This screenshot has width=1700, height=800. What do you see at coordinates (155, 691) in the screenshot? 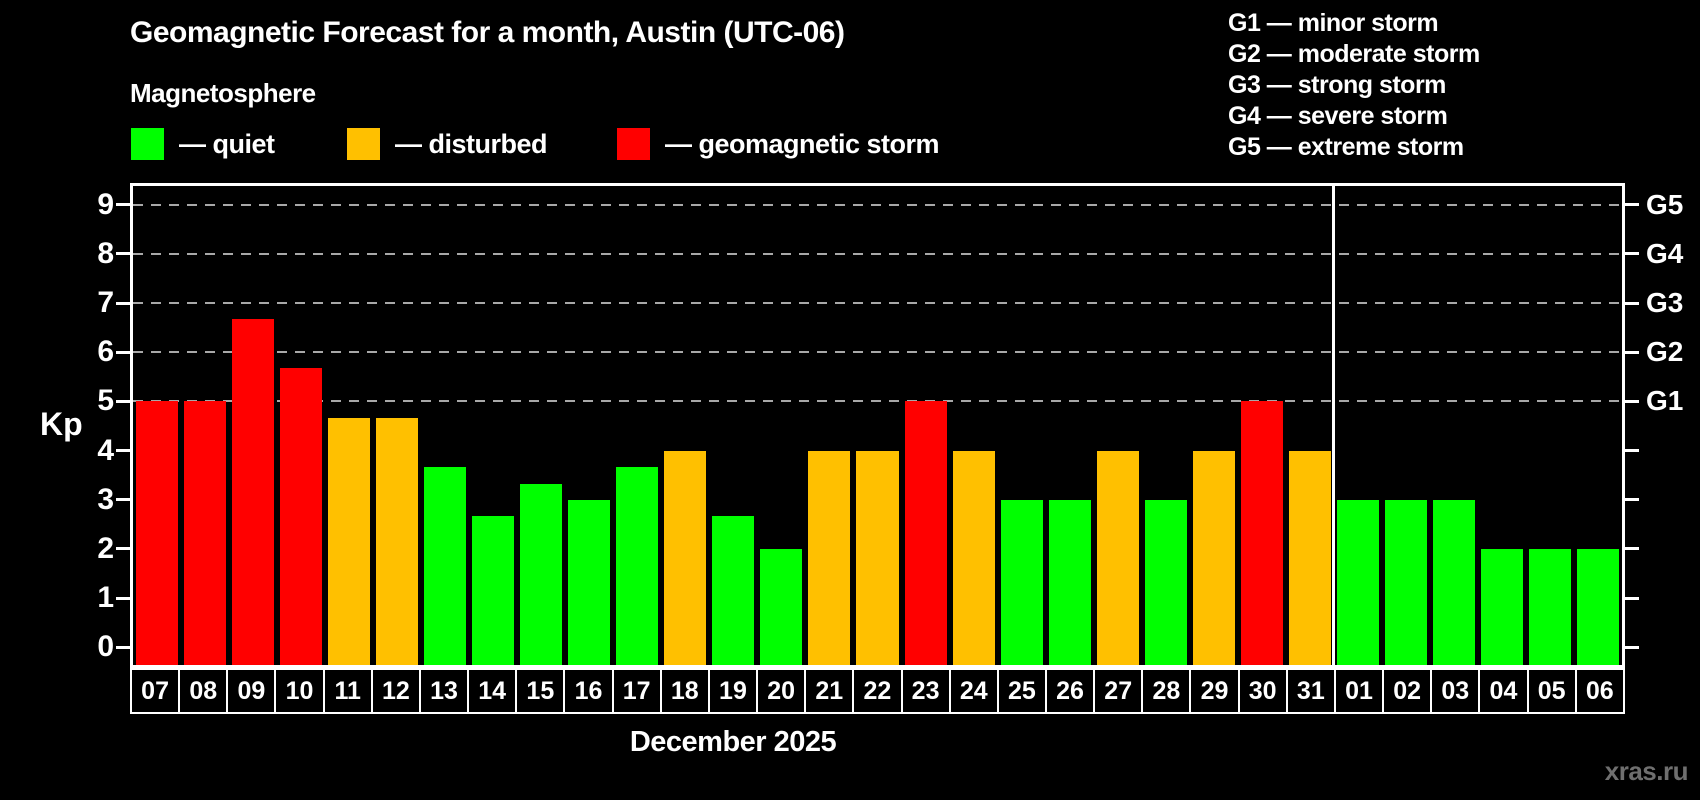
I see `day-label-07: 07` at bounding box center [155, 691].